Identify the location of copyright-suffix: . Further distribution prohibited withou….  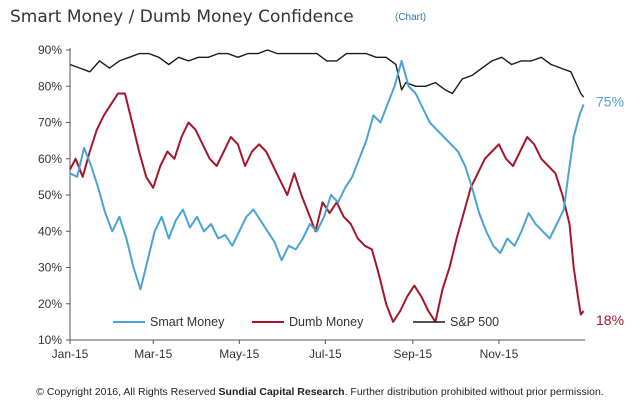
(474, 392).